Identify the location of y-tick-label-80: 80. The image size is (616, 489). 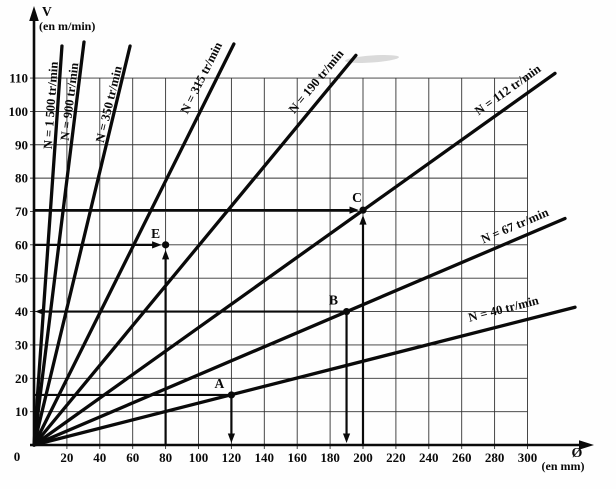
(21, 178).